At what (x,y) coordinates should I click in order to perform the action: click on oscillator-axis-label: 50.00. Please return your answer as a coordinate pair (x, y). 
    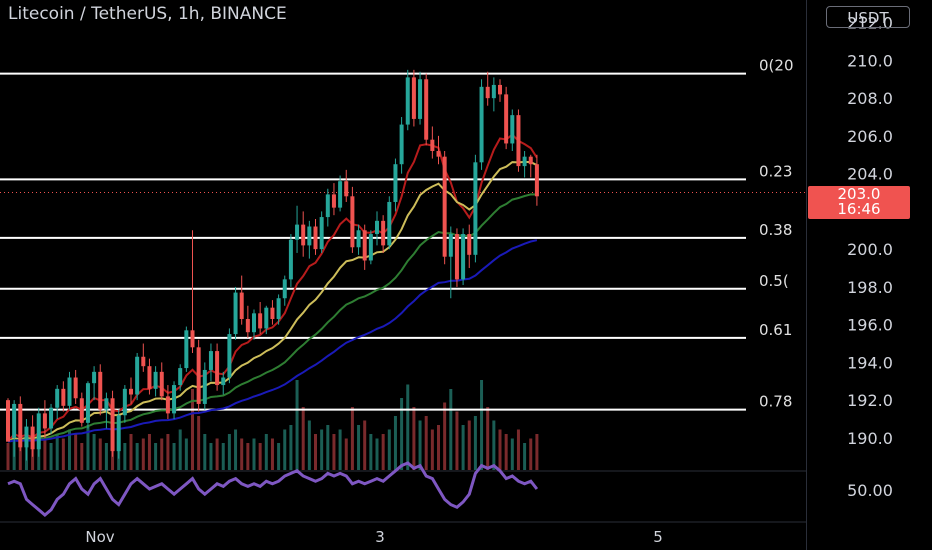
    Looking at the image, I should click on (870, 490).